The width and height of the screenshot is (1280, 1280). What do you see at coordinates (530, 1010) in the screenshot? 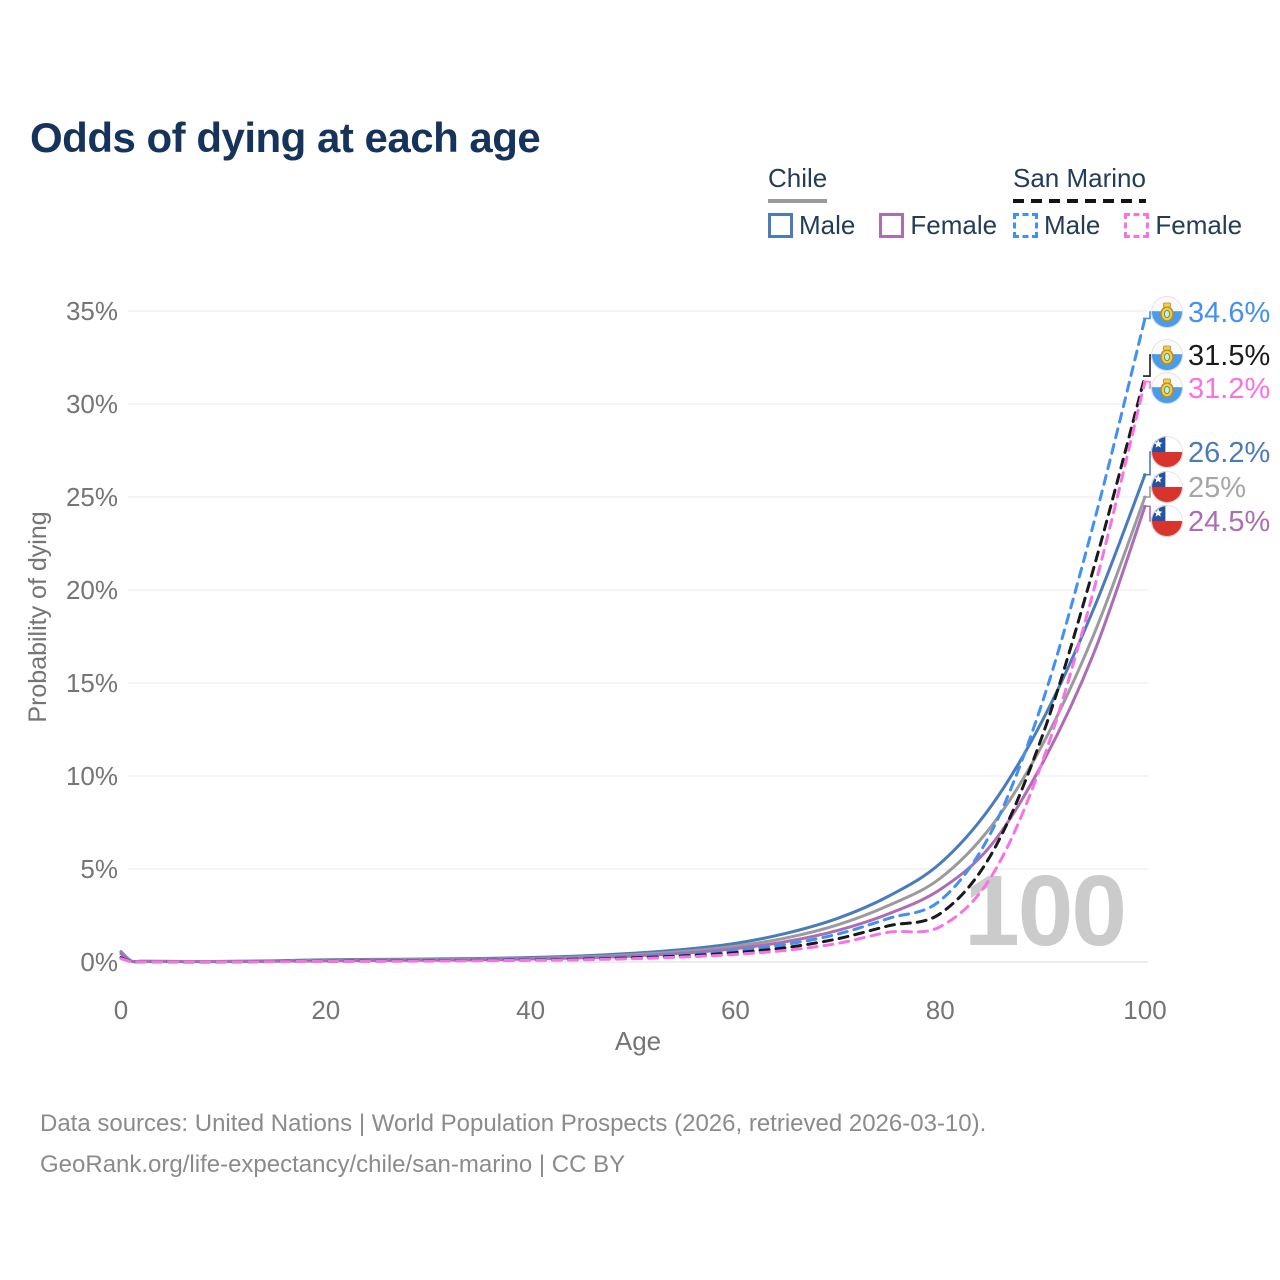
I see `x-tick-label: 40` at bounding box center [530, 1010].